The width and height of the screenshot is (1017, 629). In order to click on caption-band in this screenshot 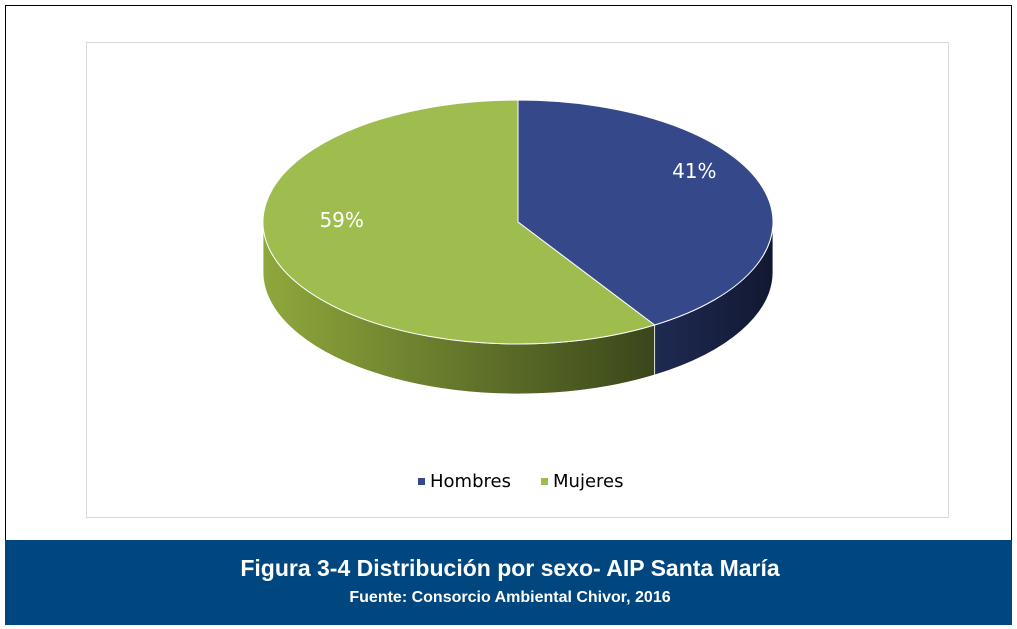, I will do `click(508, 582)`.